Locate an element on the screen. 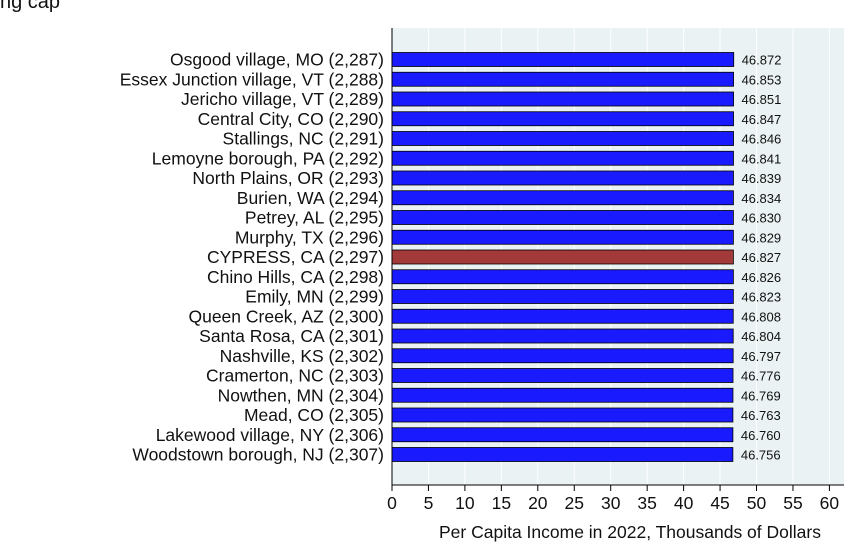  category-label: Central City, CO (2,290) is located at coordinates (291, 119).